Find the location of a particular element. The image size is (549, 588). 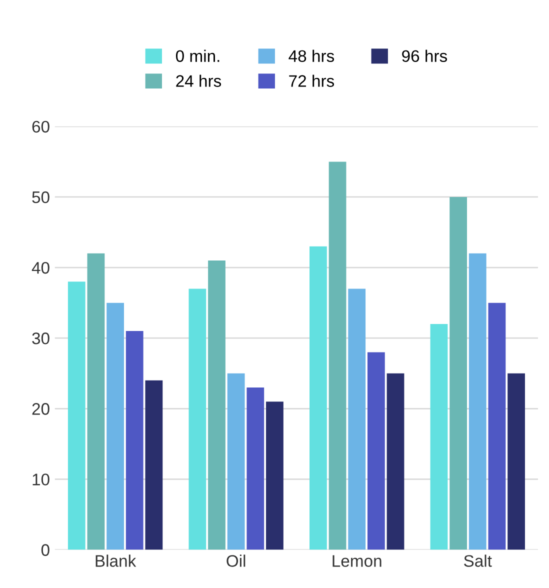

y-tick-label: 50 is located at coordinates (41, 197).